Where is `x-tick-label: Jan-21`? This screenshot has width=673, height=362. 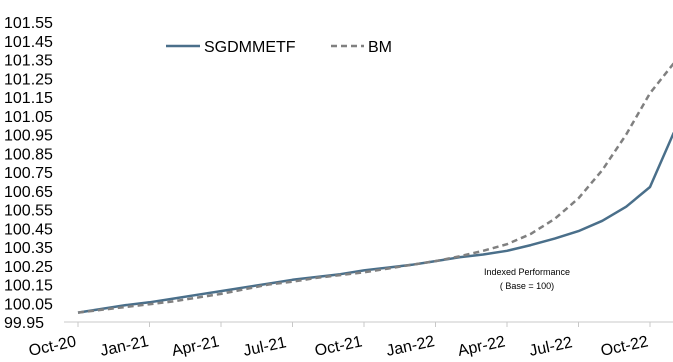
x-tick-label: Jan-21 is located at coordinates (124, 346).